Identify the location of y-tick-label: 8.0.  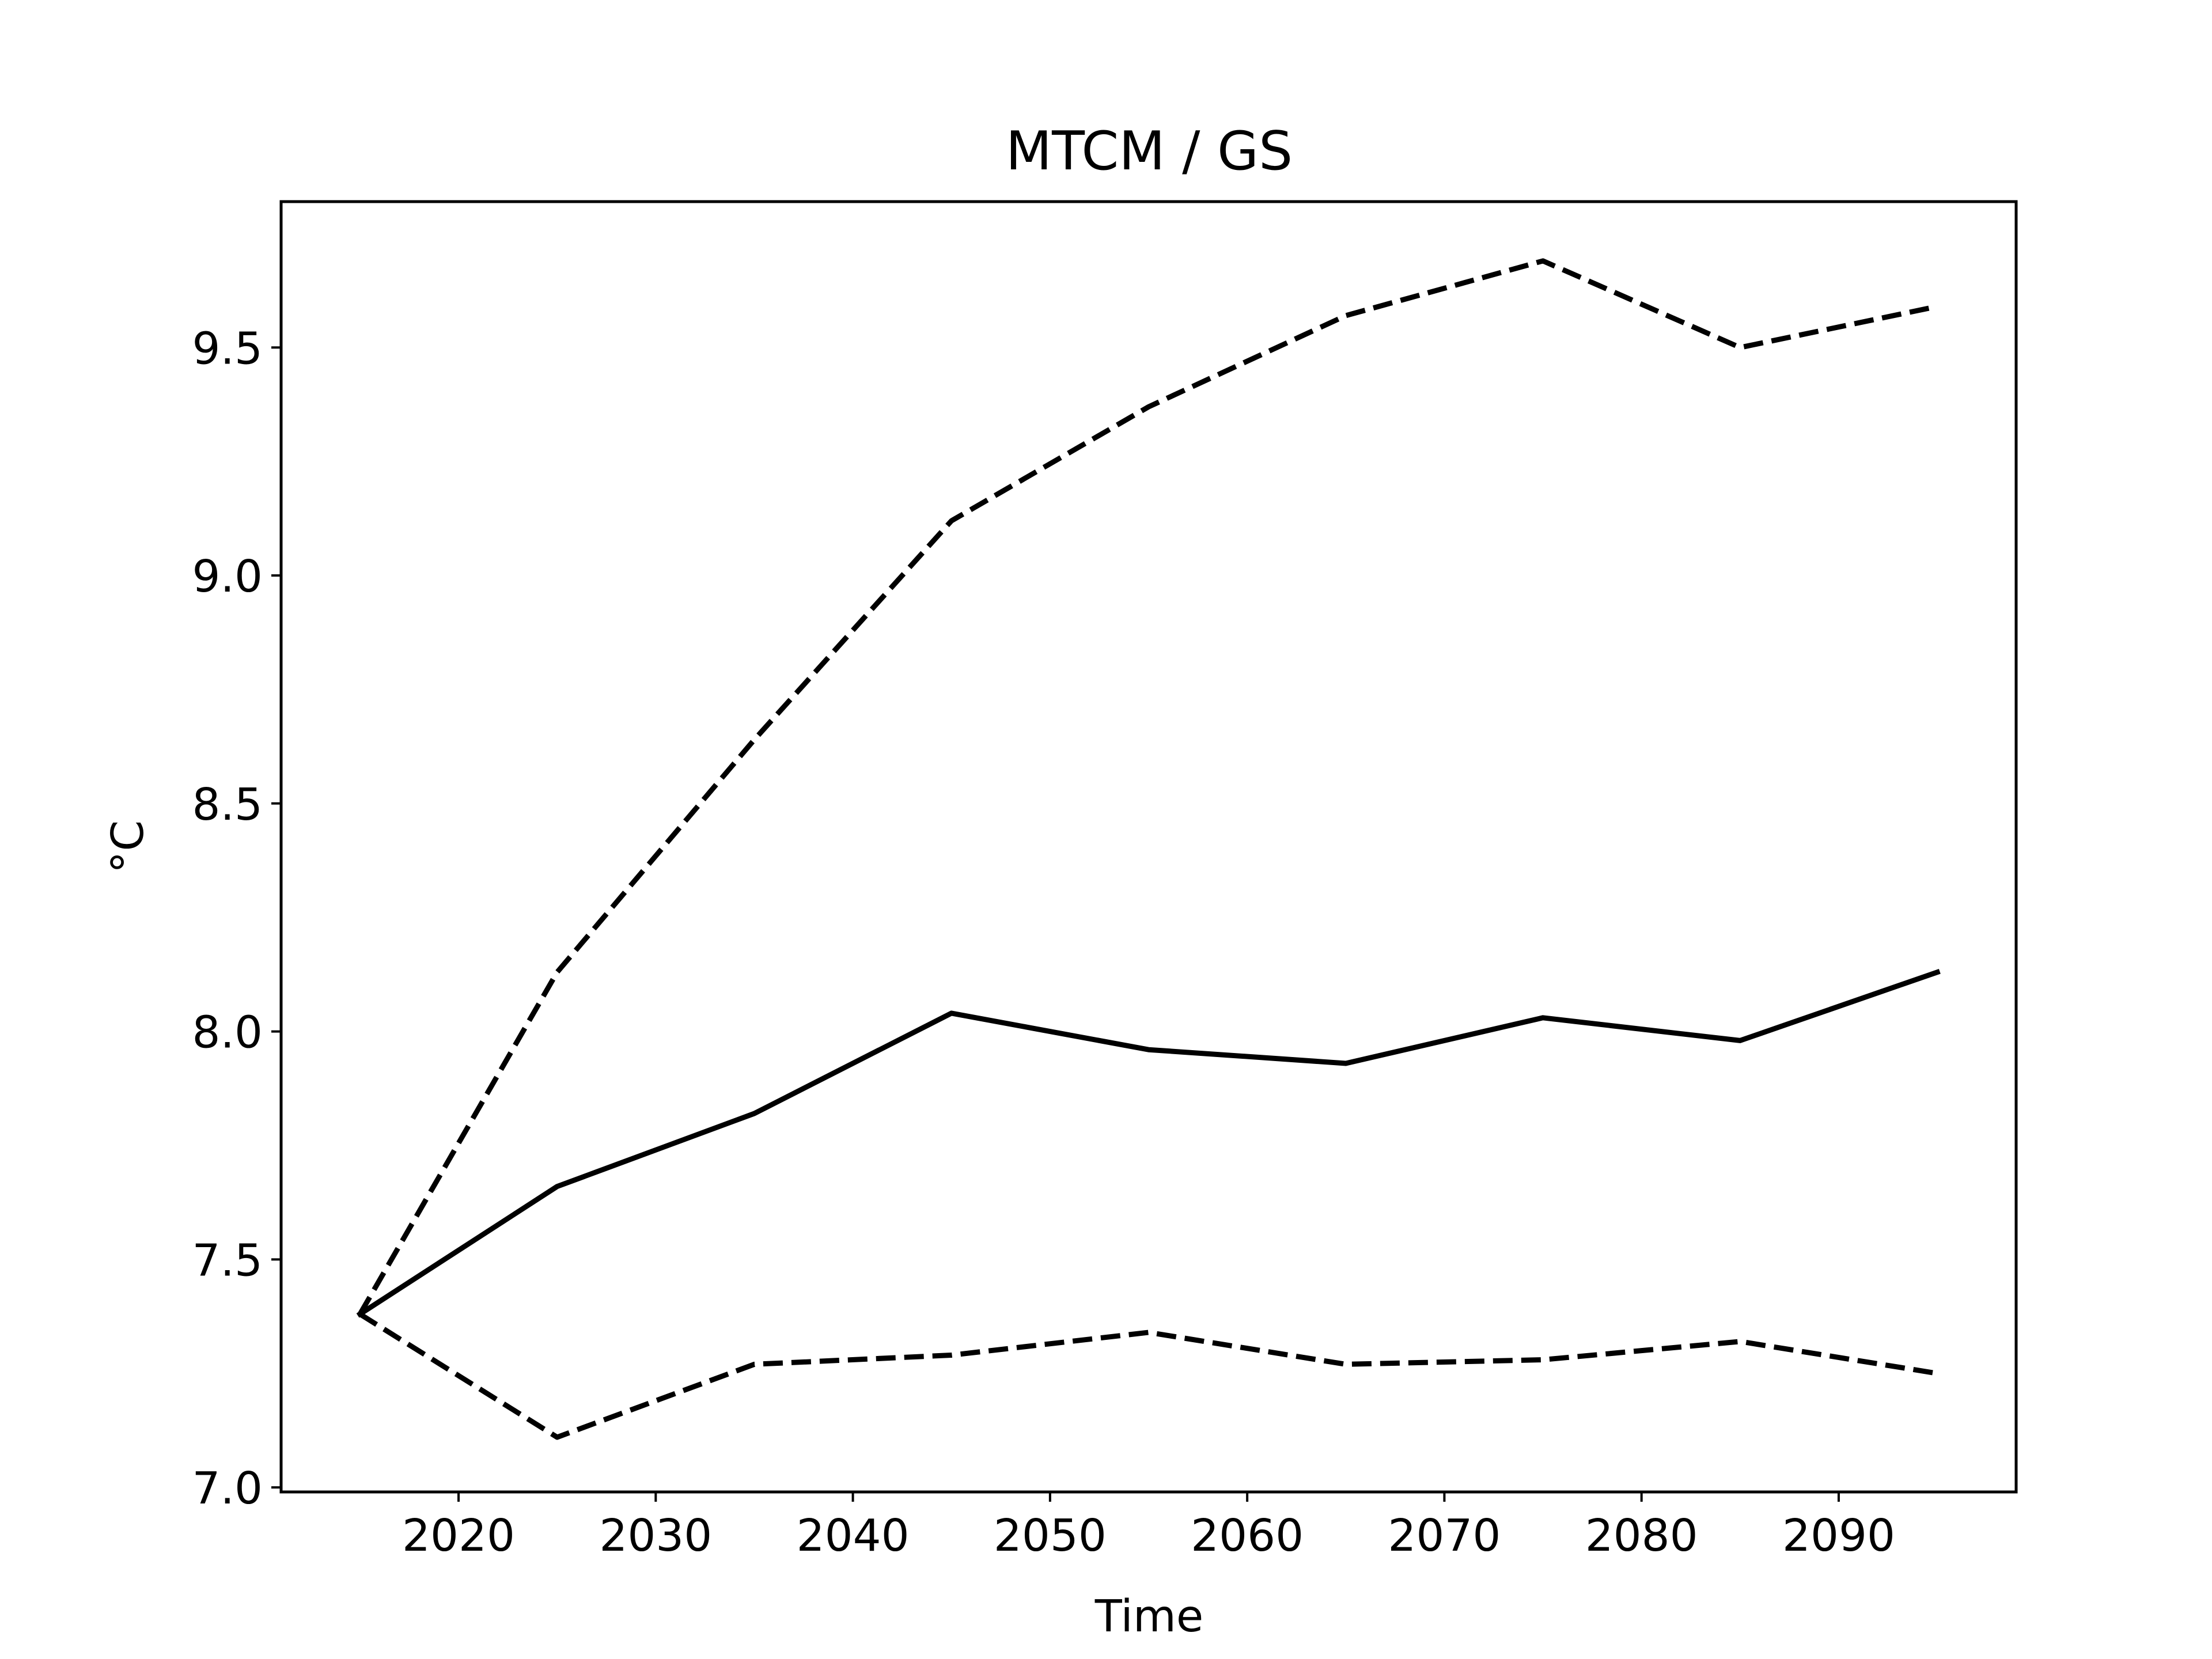
(227, 1033).